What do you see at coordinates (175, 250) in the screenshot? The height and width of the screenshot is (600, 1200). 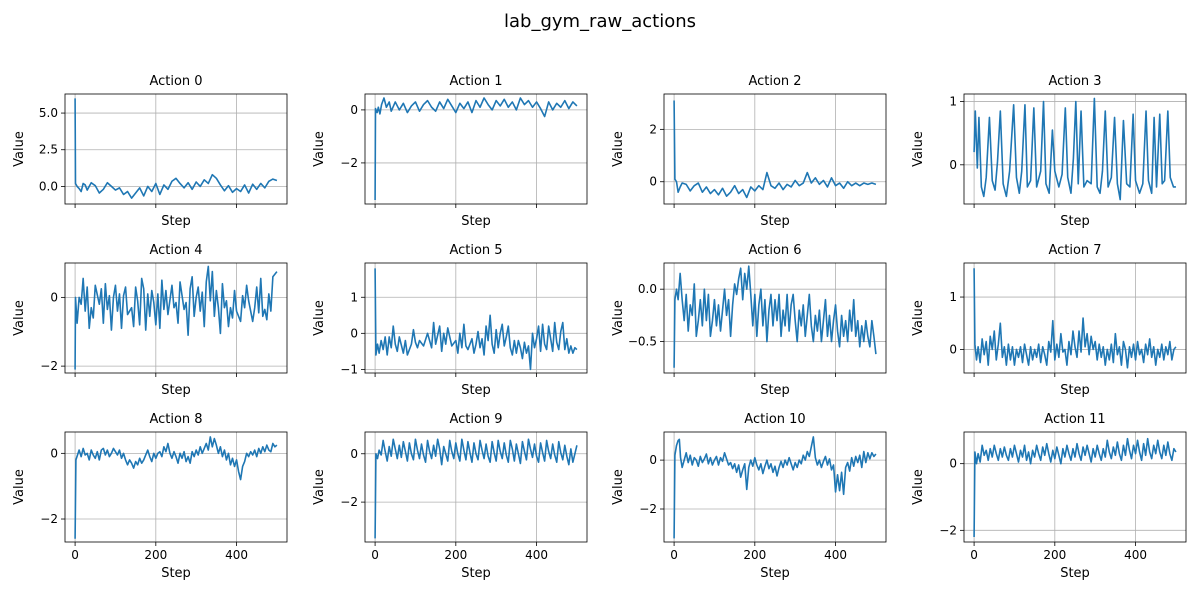 I see `subplot-title: Action 4` at bounding box center [175, 250].